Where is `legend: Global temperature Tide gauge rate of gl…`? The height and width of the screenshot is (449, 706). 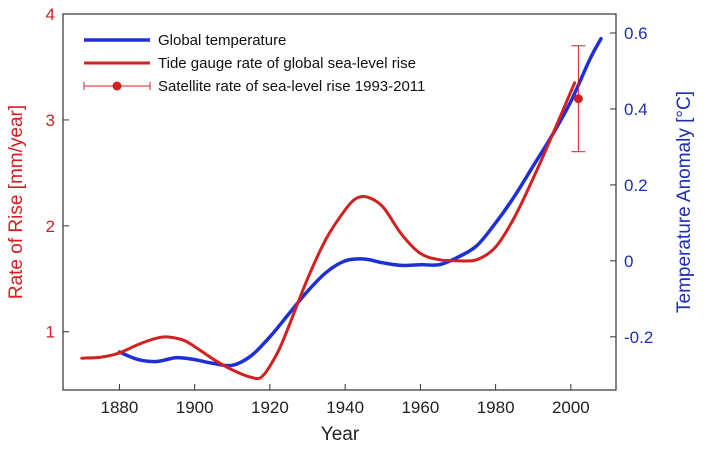 legend: Global temperature Tide gauge rate of gl… is located at coordinates (254, 63).